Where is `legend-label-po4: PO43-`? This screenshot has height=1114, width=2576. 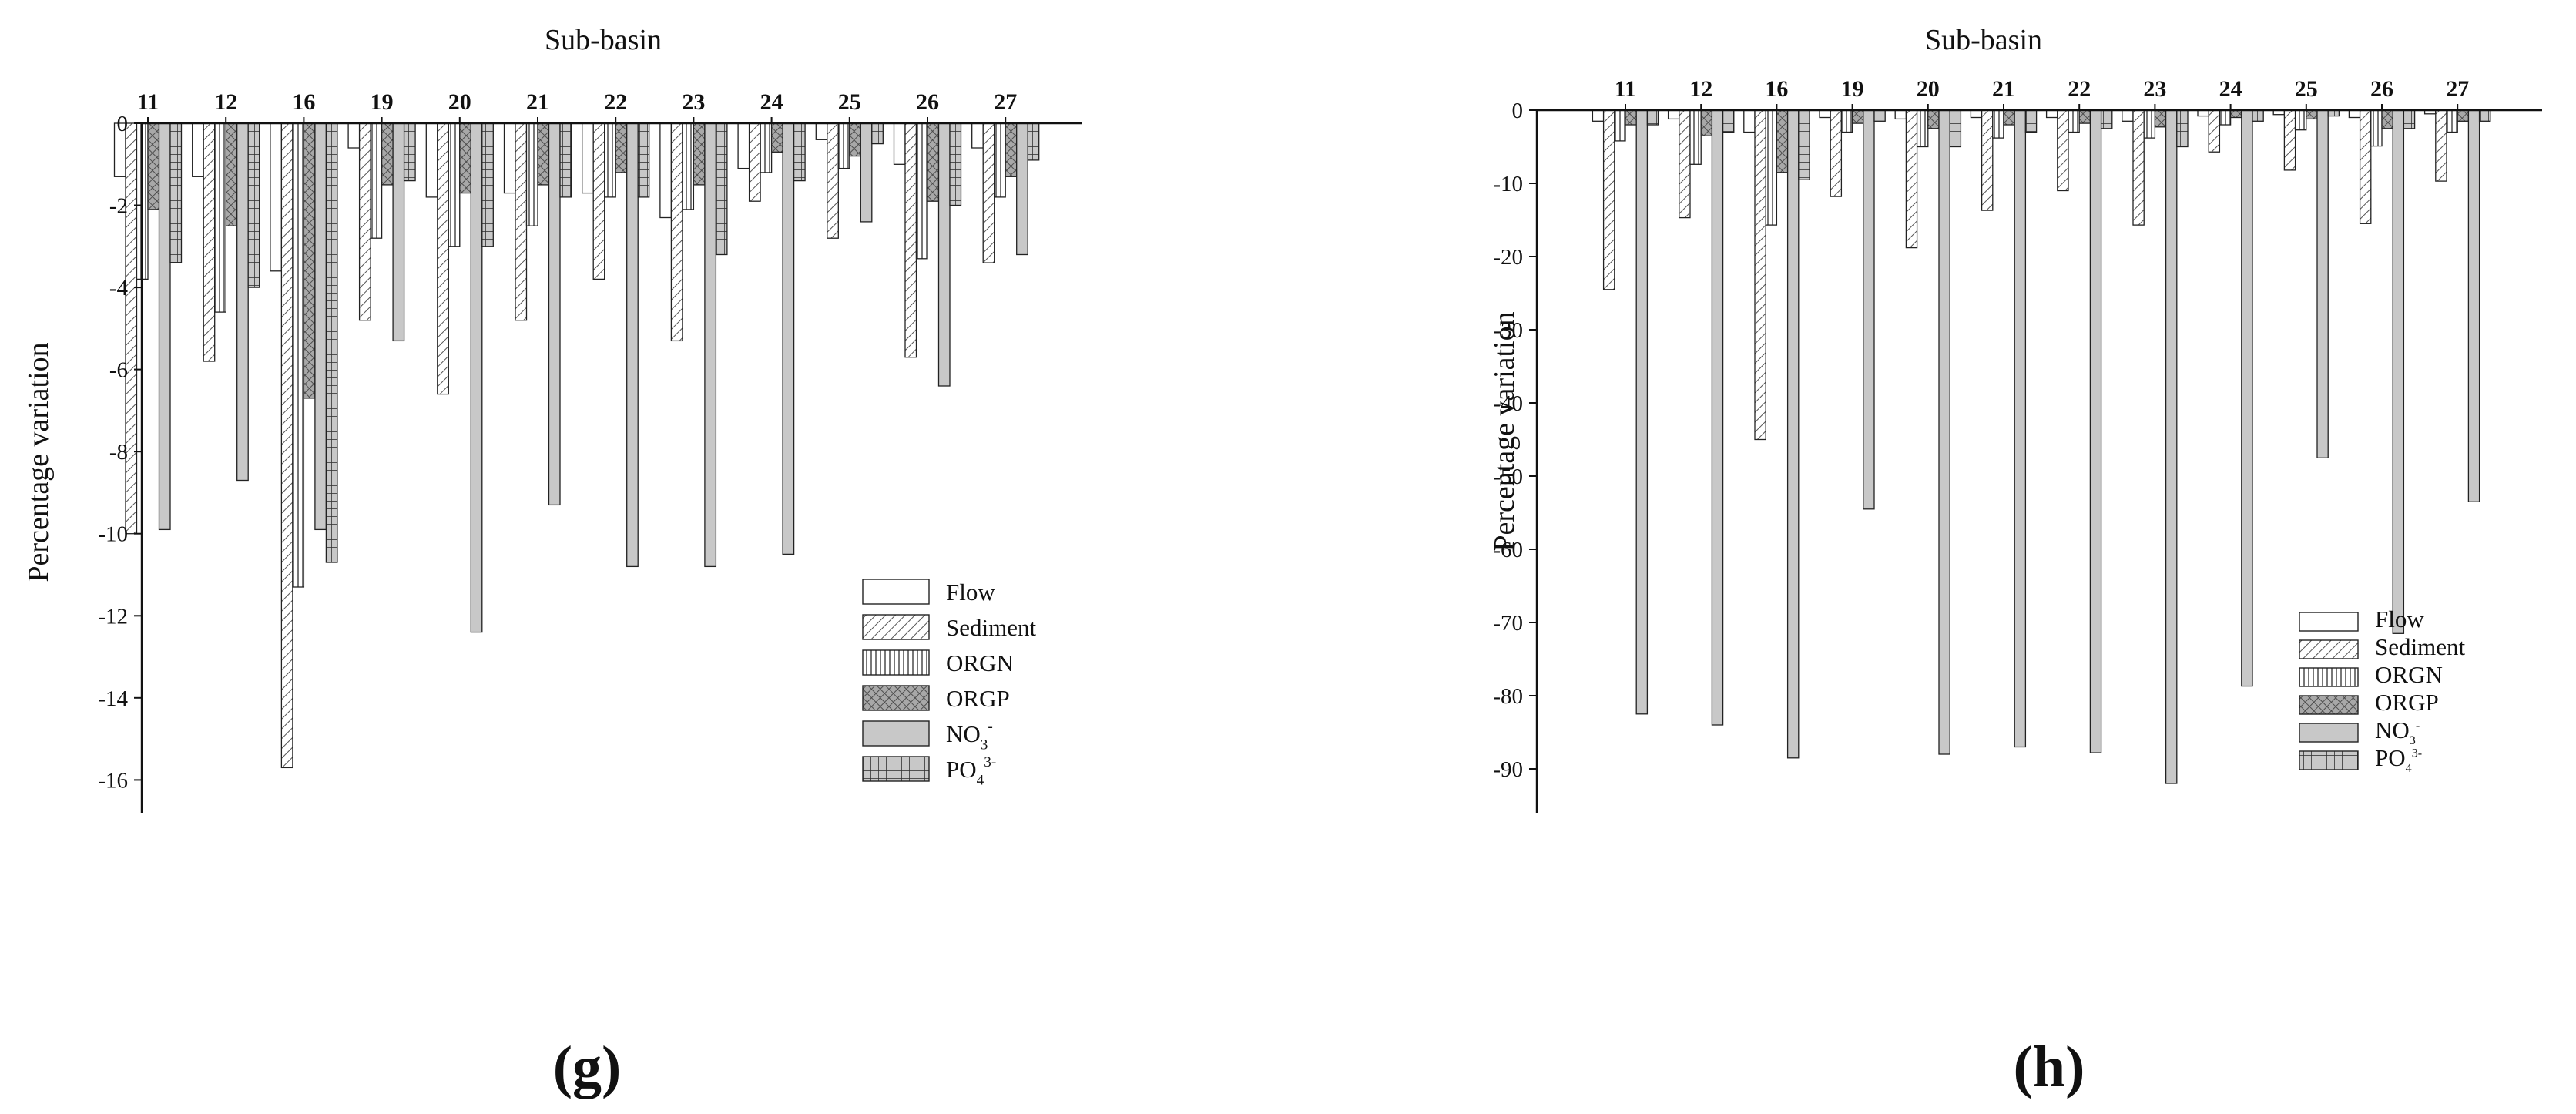
legend-label-po4: PO43- is located at coordinates (971, 771).